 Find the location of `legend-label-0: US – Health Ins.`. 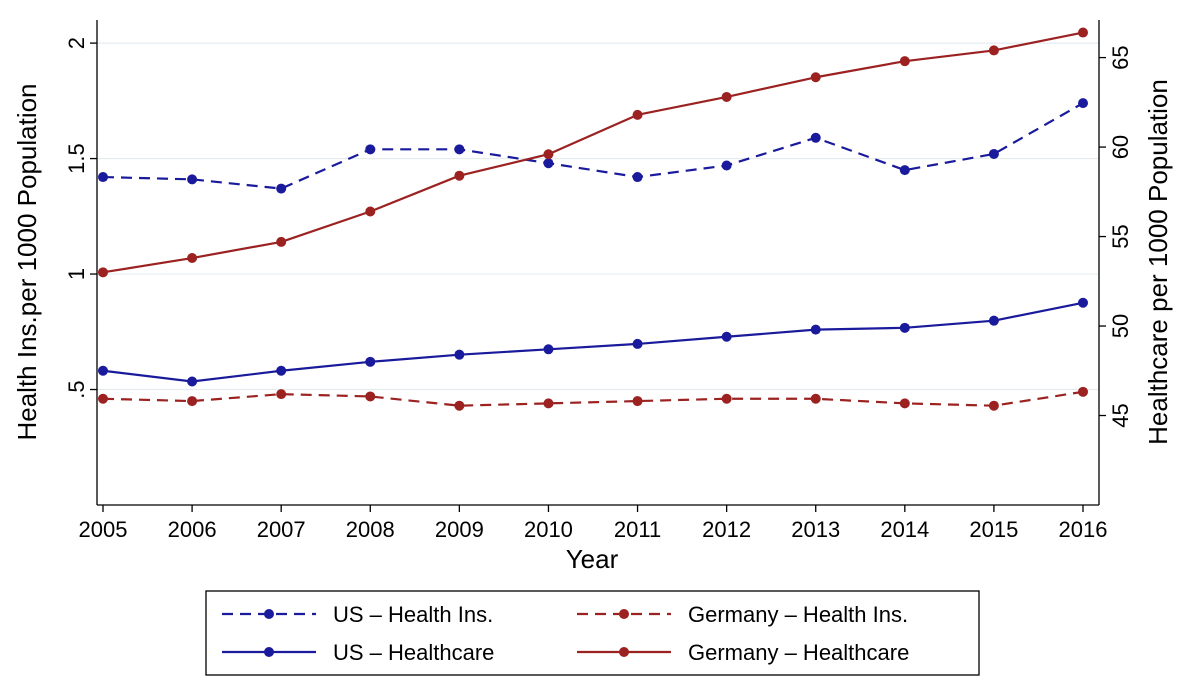

legend-label-0: US – Health Ins. is located at coordinates (413, 614).